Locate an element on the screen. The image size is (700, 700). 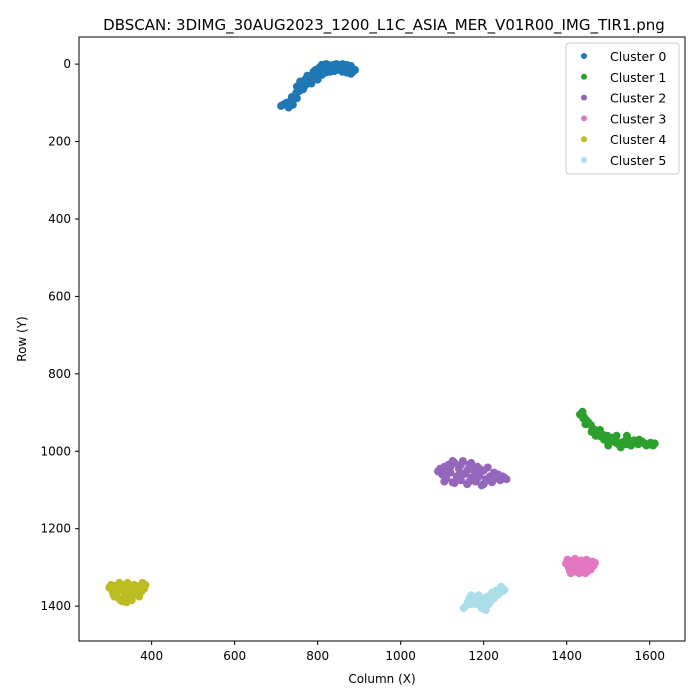
legend-entry-label: Cluster 2 is located at coordinates (638, 98).